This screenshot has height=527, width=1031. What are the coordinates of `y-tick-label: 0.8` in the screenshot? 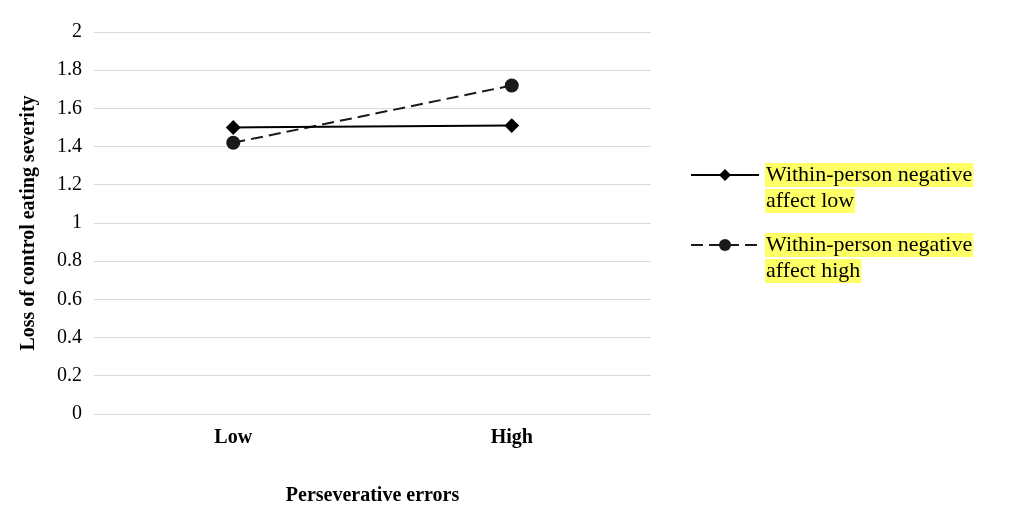 It's located at (69, 259).